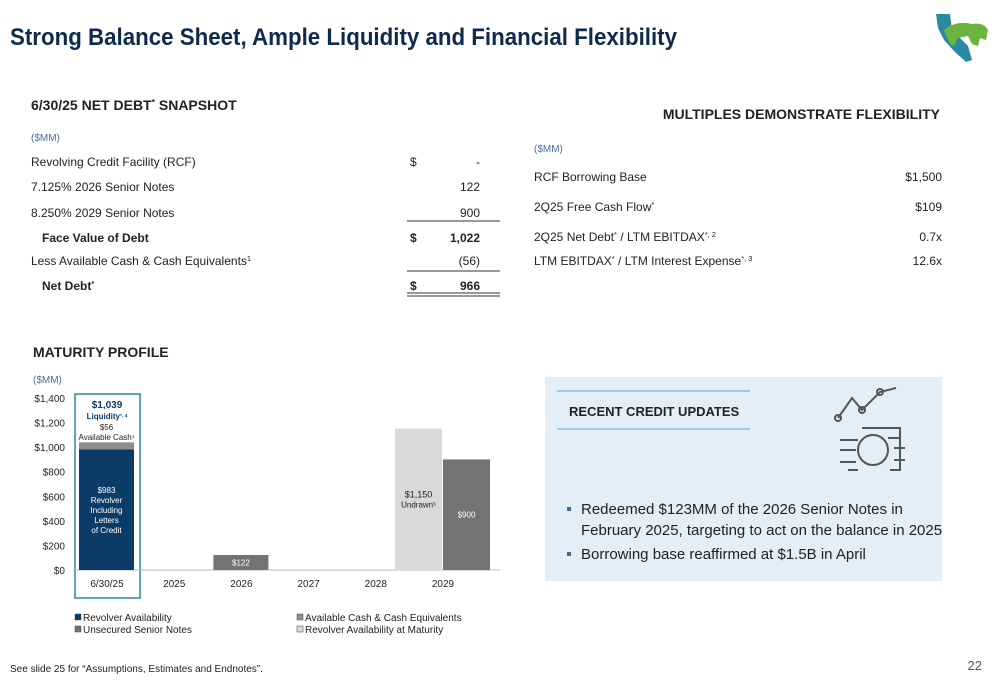  What do you see at coordinates (928, 207) in the screenshot?
I see `row-value-part: $109` at bounding box center [928, 207].